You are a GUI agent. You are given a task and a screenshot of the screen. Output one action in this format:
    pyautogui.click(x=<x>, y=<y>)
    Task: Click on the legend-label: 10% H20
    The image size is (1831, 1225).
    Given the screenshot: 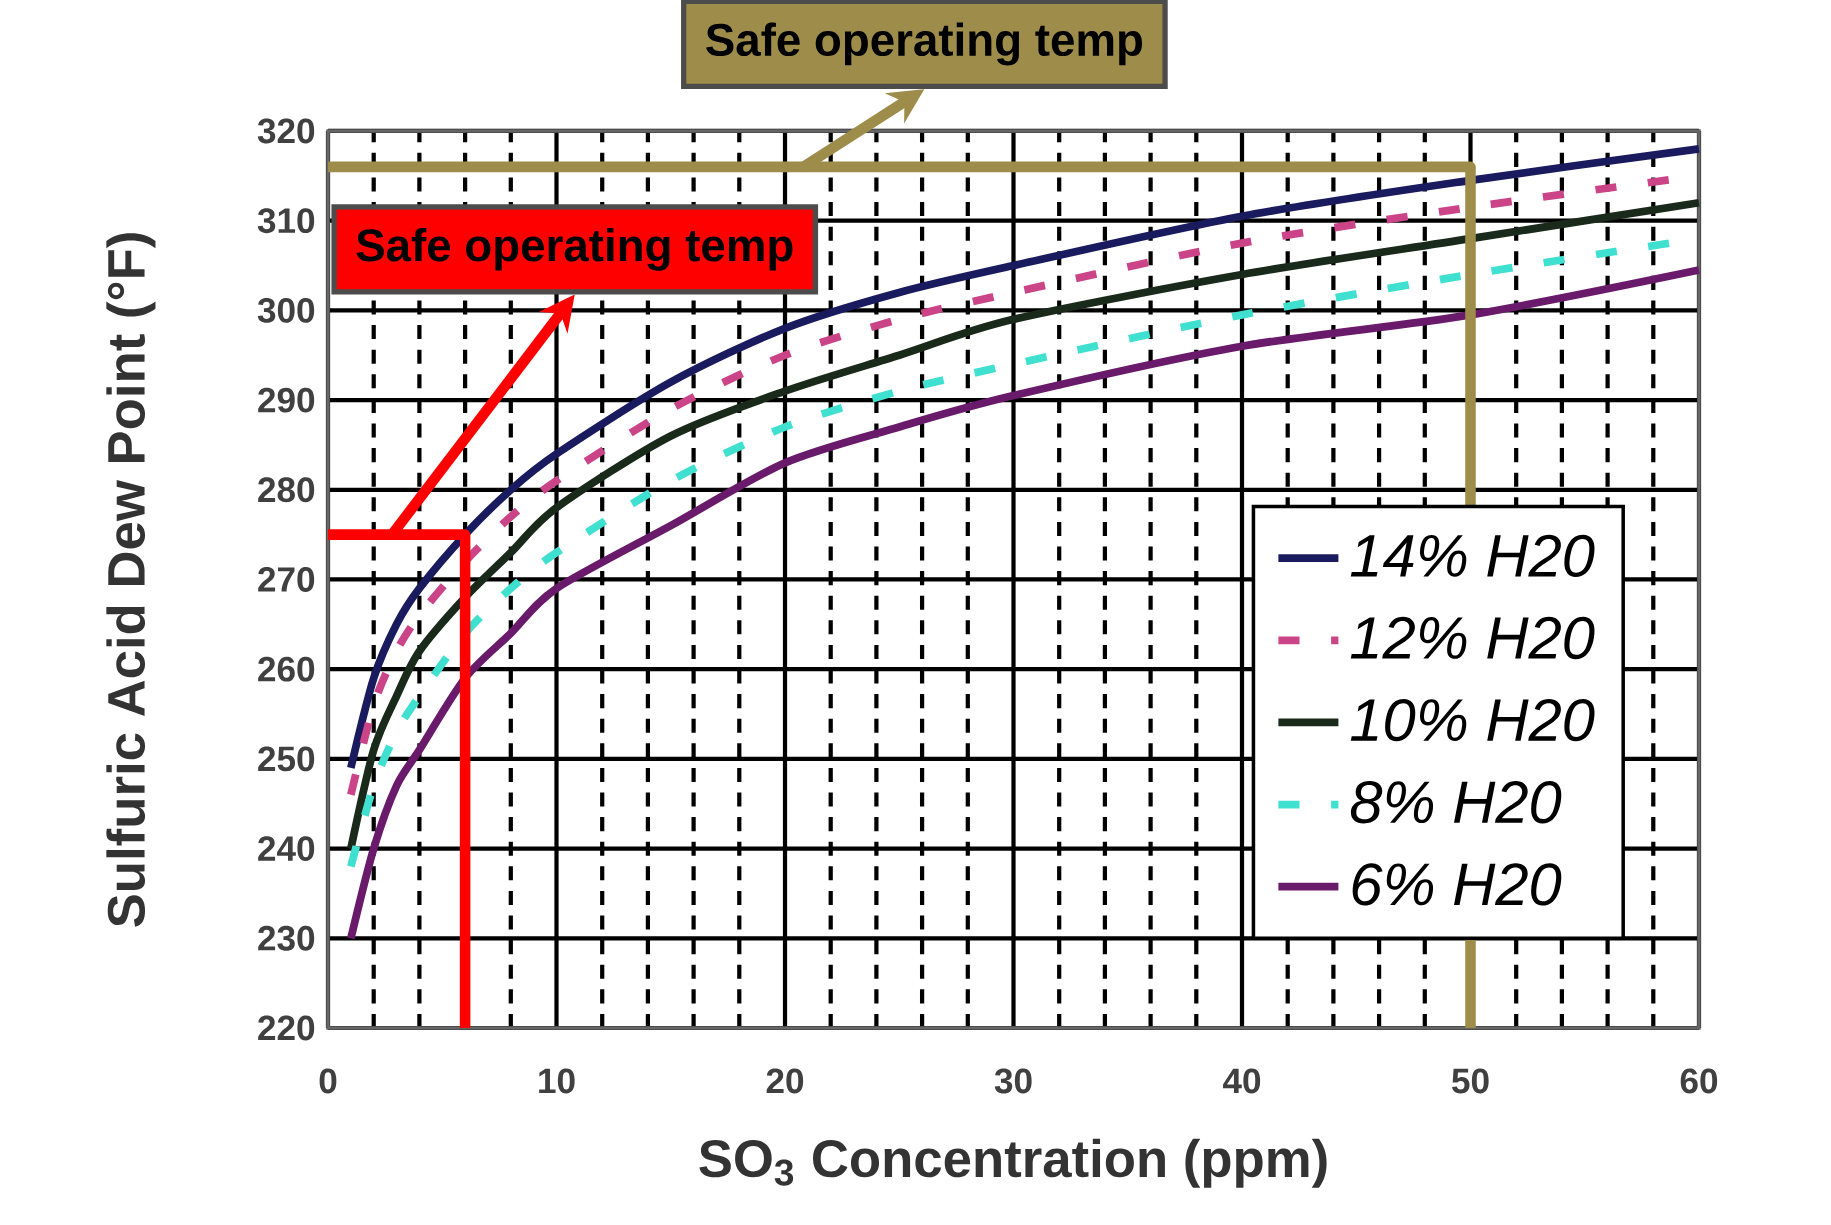 What is the action you would take?
    pyautogui.click(x=1472, y=720)
    